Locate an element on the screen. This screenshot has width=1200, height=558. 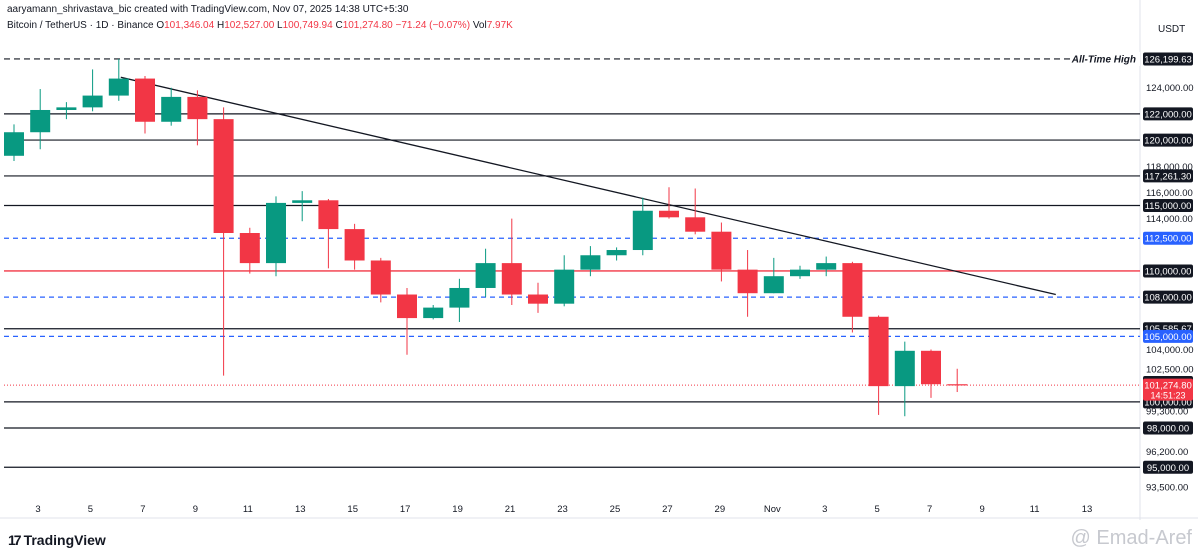
y-tick-label: 102,500.00 is located at coordinates (1170, 370).